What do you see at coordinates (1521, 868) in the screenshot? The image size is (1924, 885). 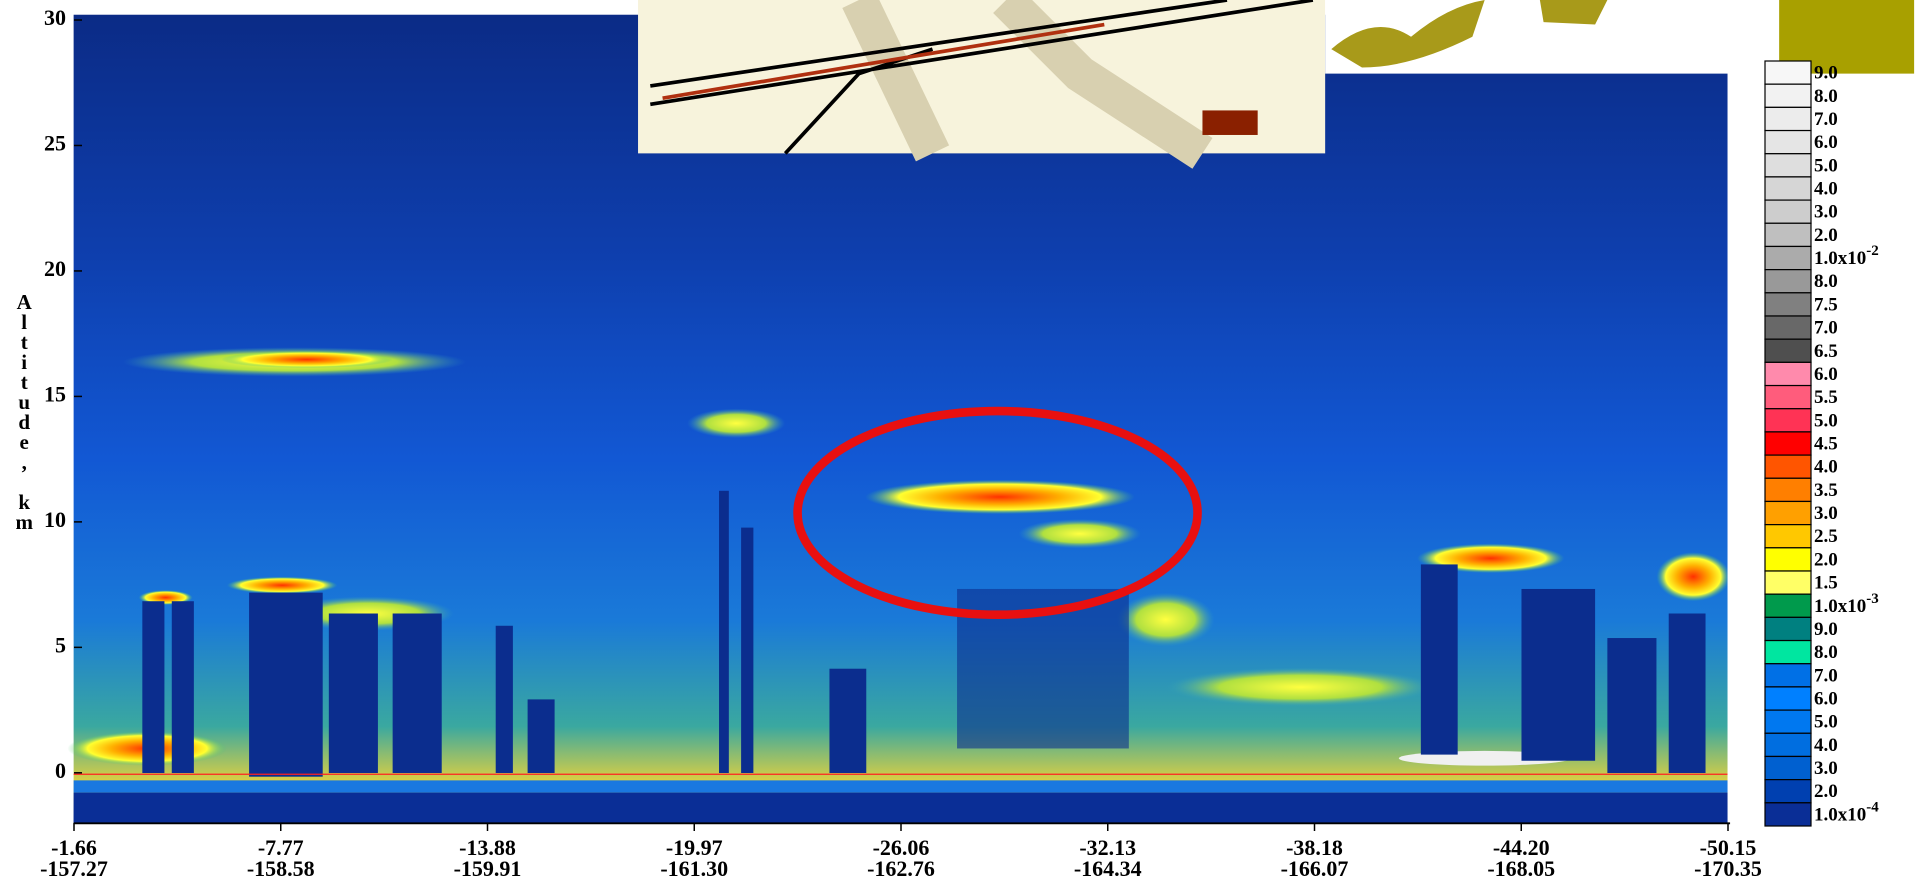 I see `x-tick-label: -168.05` at bounding box center [1521, 868].